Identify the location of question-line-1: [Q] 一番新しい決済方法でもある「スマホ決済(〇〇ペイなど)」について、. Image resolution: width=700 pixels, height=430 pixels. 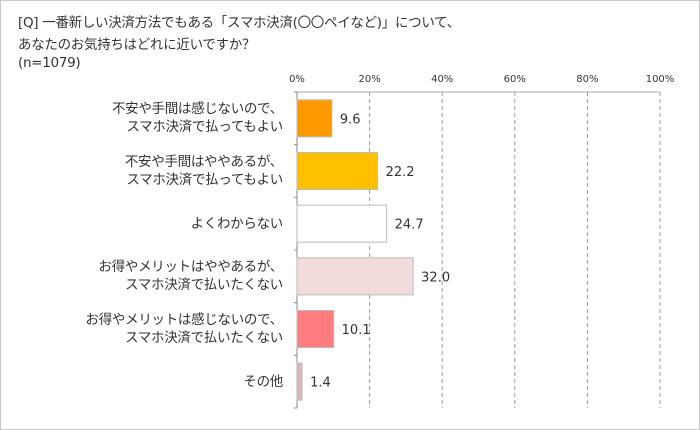
(239, 23).